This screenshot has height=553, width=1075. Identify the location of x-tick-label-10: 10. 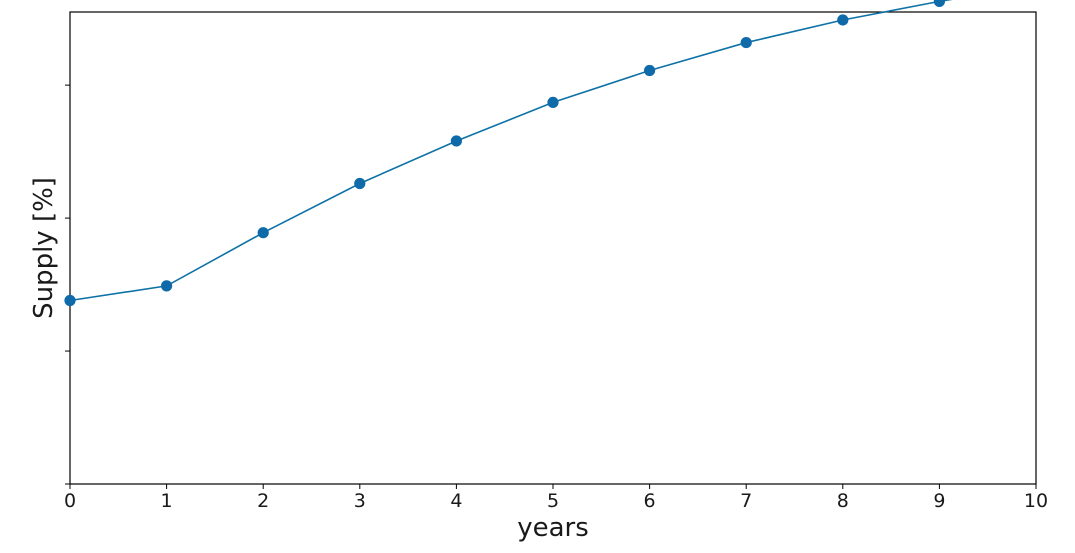
(1036, 501).